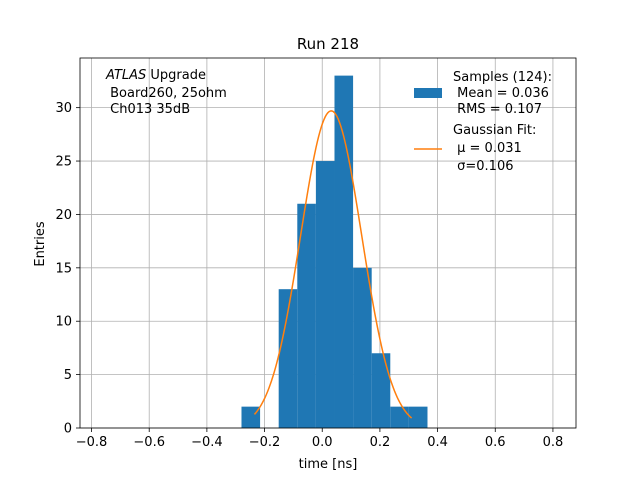 This screenshot has width=640, height=485. I want to click on x-tick-label: 0.2, so click(380, 442).